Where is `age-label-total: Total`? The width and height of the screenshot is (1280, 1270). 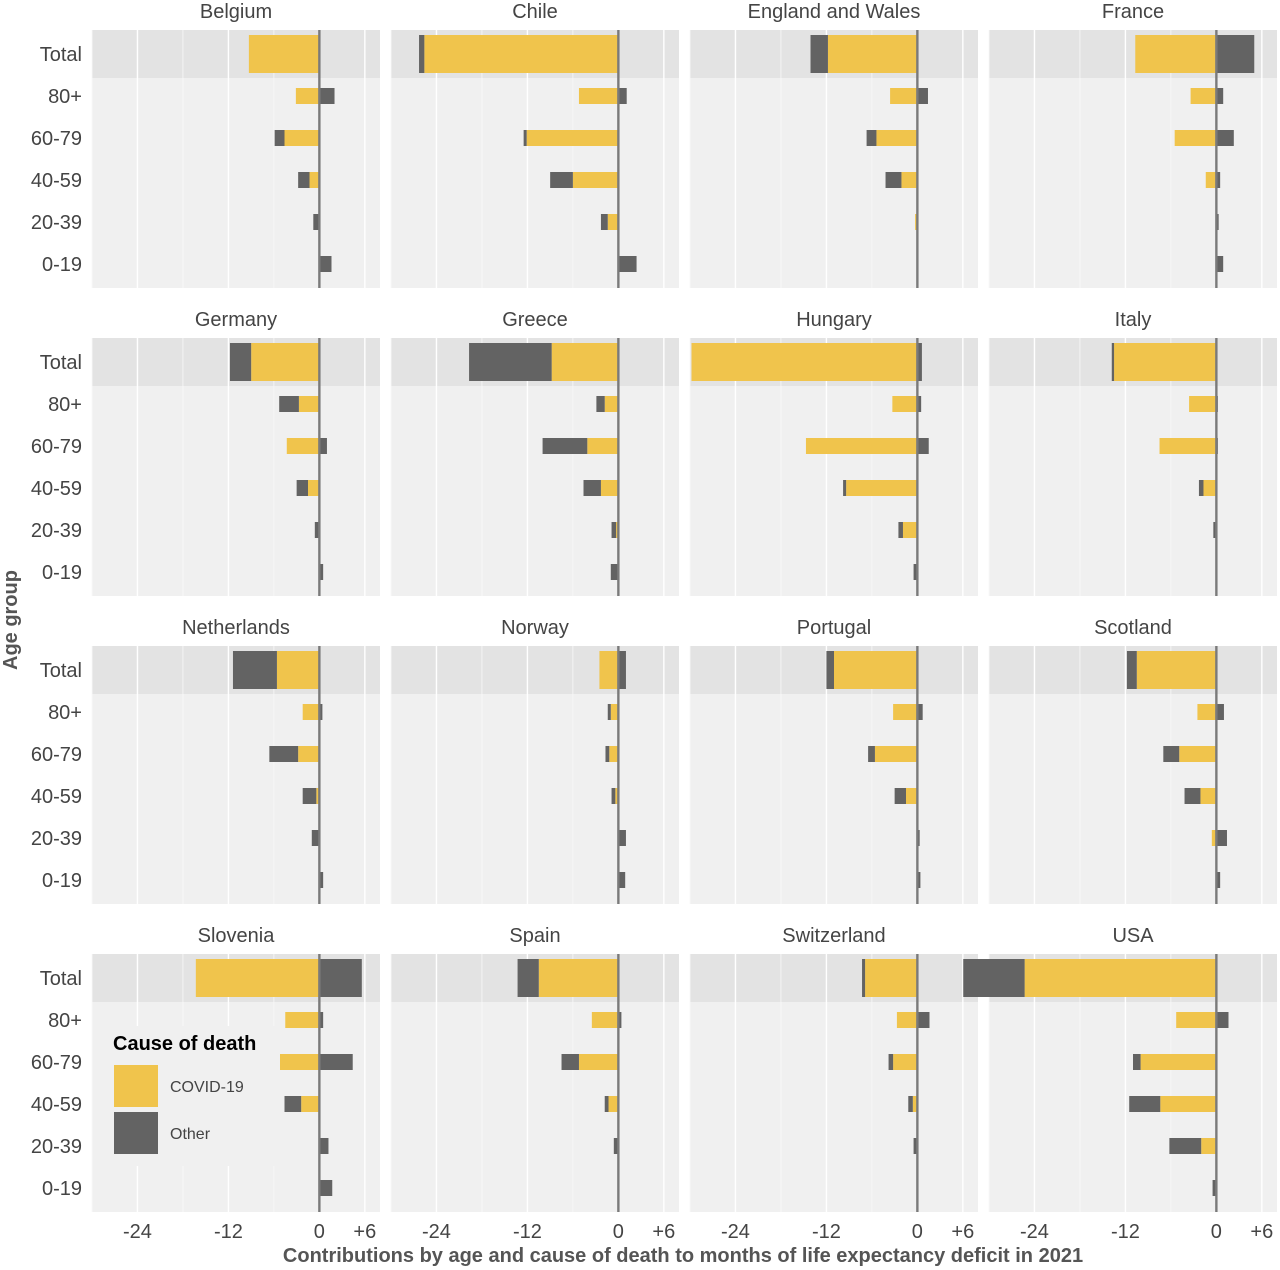
age-label-total: Total is located at coordinates (61, 55).